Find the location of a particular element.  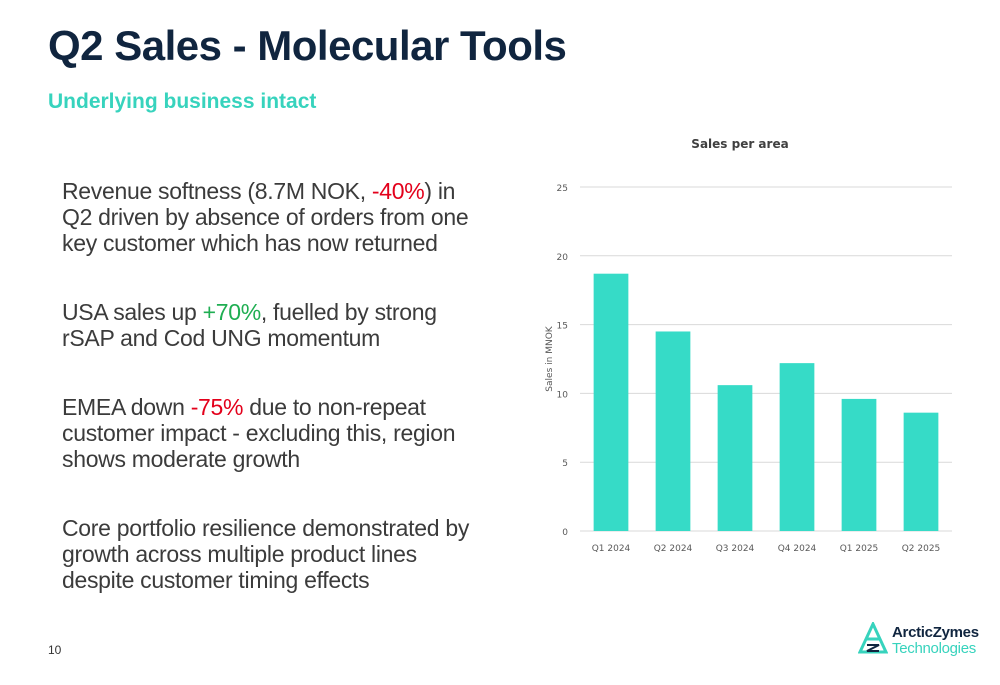

y-tick-label: 10 is located at coordinates (563, 395).